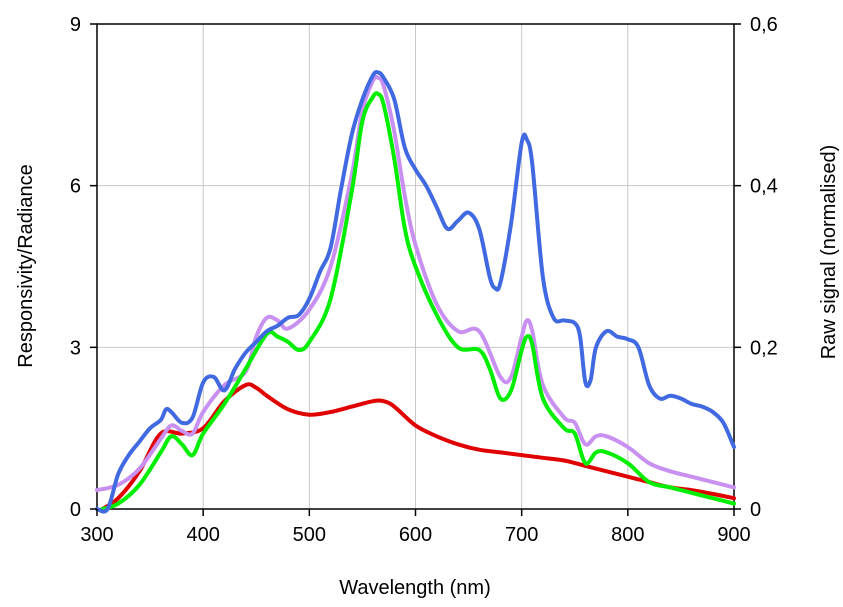 This screenshot has height=607, width=843. Describe the element at coordinates (75, 348) in the screenshot. I see `y-tick-label: 3` at that location.